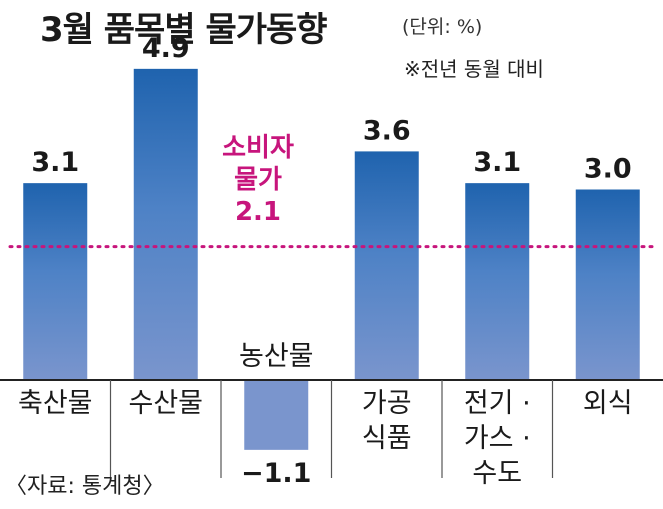 This screenshot has height=509, width=663. I want to click on value-label-4: 3.1, so click(497, 162).